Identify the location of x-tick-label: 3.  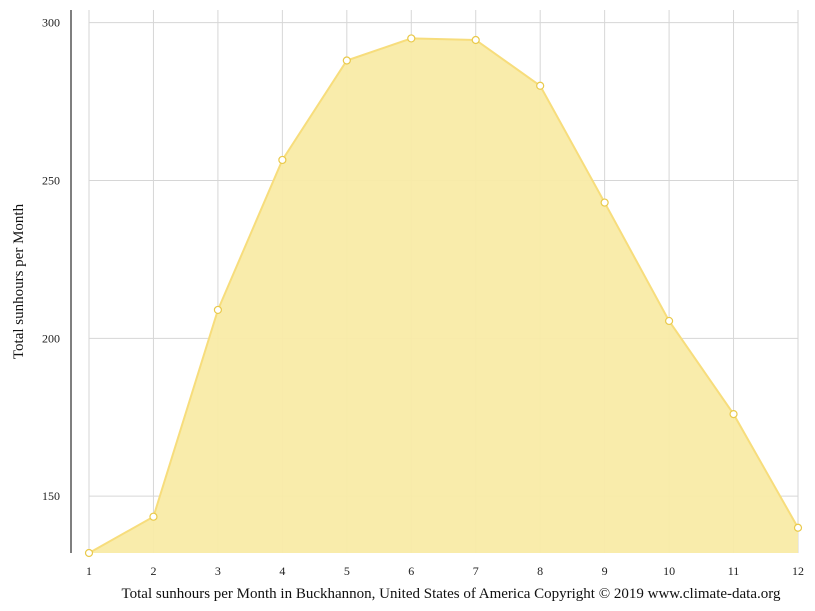
(218, 571).